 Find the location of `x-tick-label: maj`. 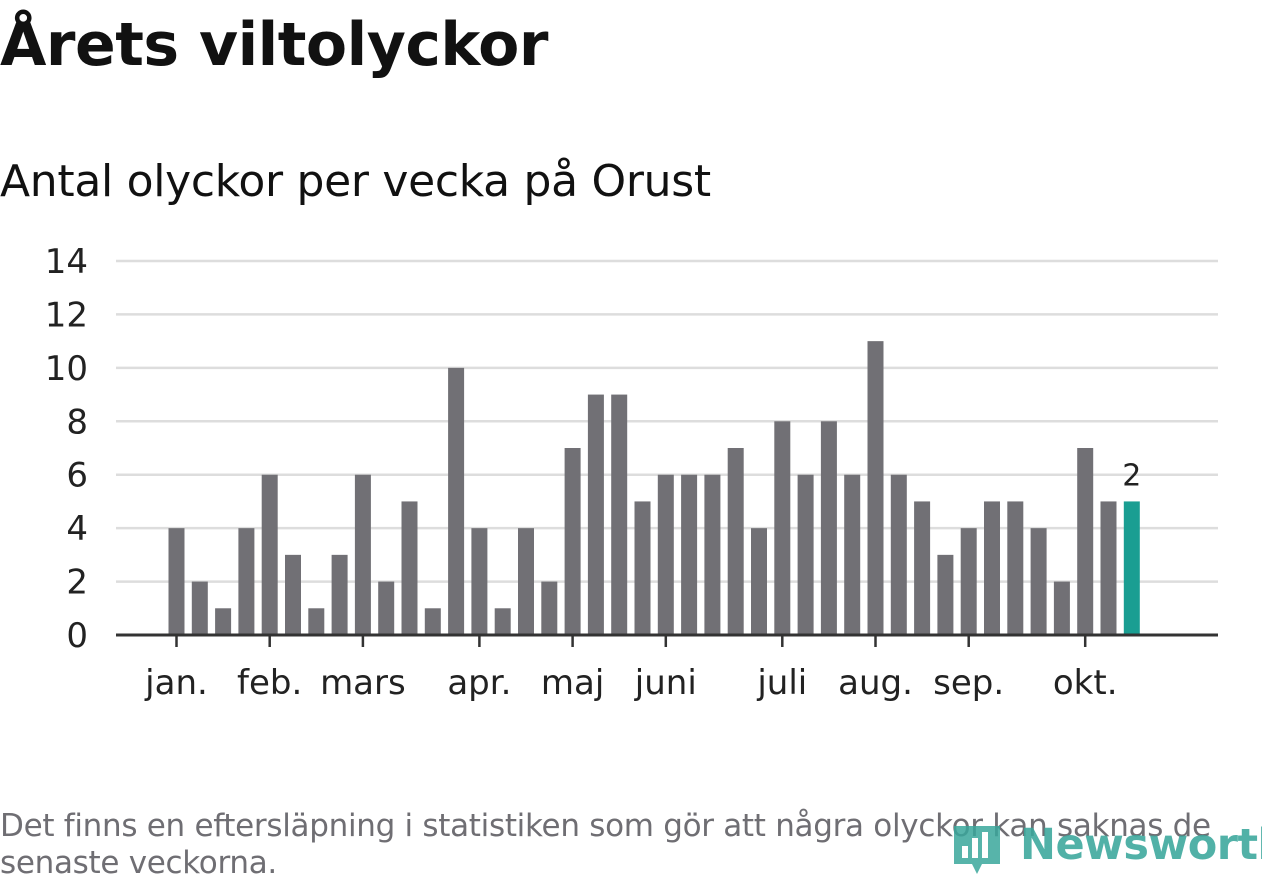

x-tick-label: maj is located at coordinates (572, 683).